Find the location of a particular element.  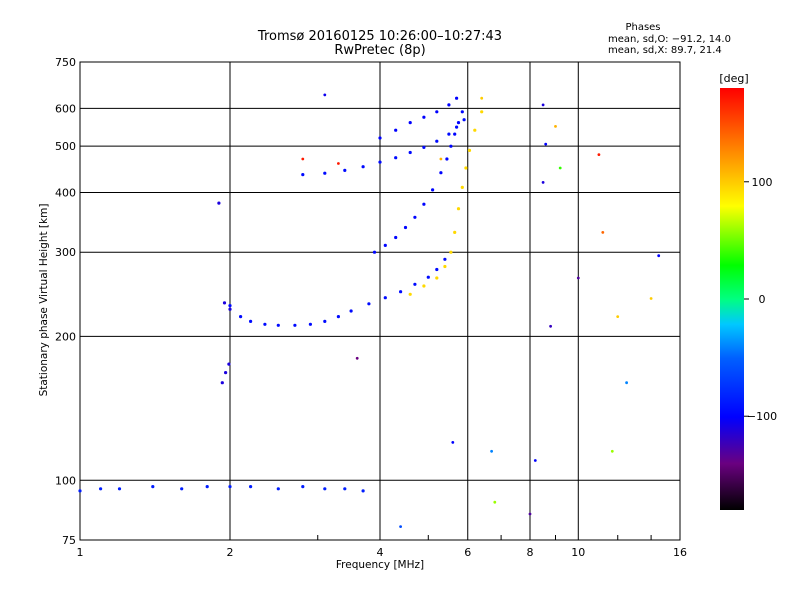

trace-o-mode-f-trace is located at coordinates (418, 182).